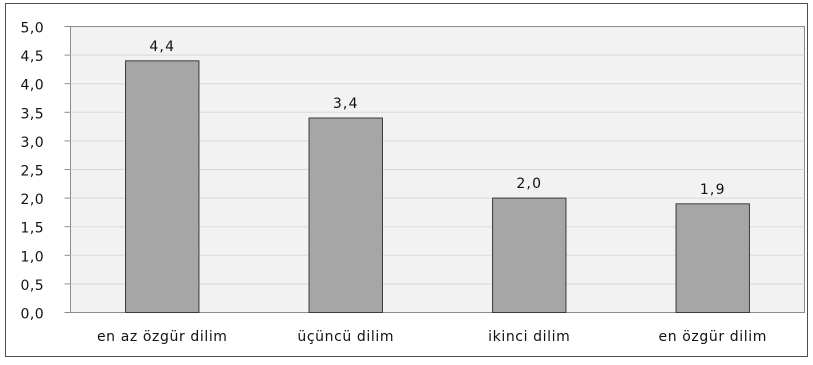  What do you see at coordinates (32, 57) in the screenshot?
I see `y-tick-label: 4,5` at bounding box center [32, 57].